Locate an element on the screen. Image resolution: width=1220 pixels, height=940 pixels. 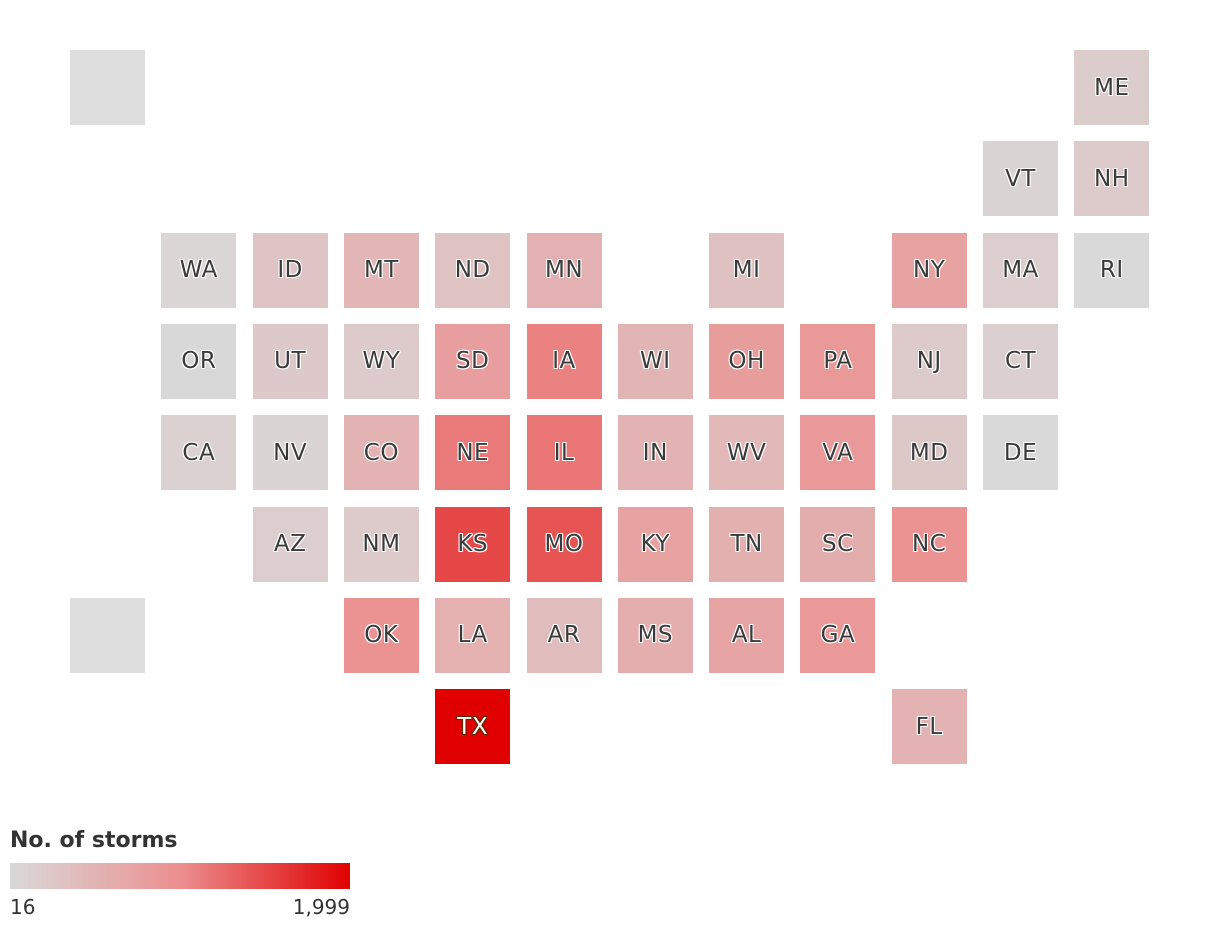
state-tile-ca: CA is located at coordinates (199, 453).